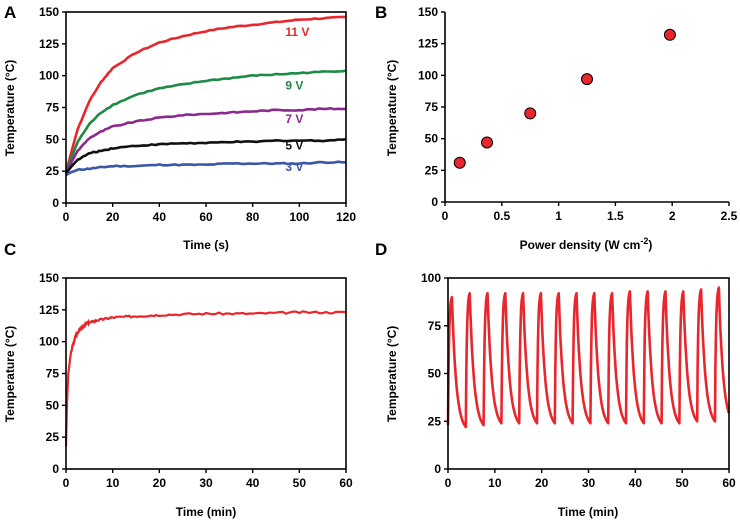 This screenshot has height=525, width=740. Describe the element at coordinates (682, 483) in the screenshot. I see `panel-d-x-tick-label-5: 50` at that location.